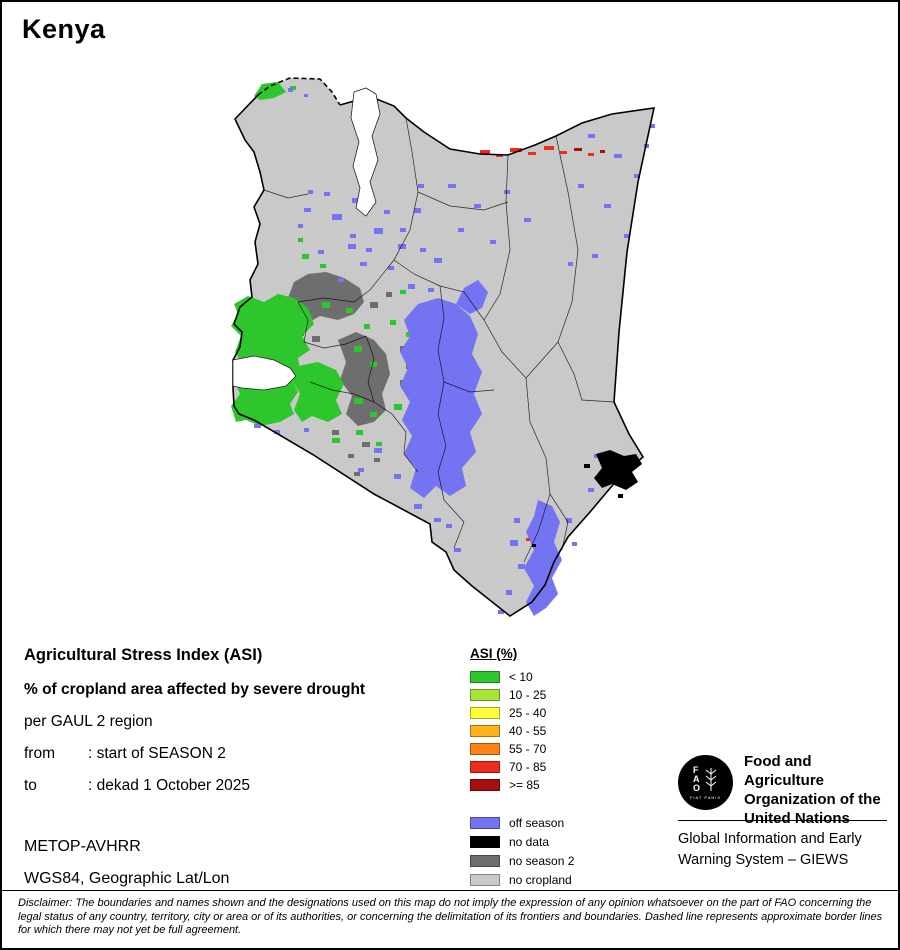 The height and width of the screenshot is (950, 900). What do you see at coordinates (30, 785) in the screenshot?
I see `to-label: to` at bounding box center [30, 785].